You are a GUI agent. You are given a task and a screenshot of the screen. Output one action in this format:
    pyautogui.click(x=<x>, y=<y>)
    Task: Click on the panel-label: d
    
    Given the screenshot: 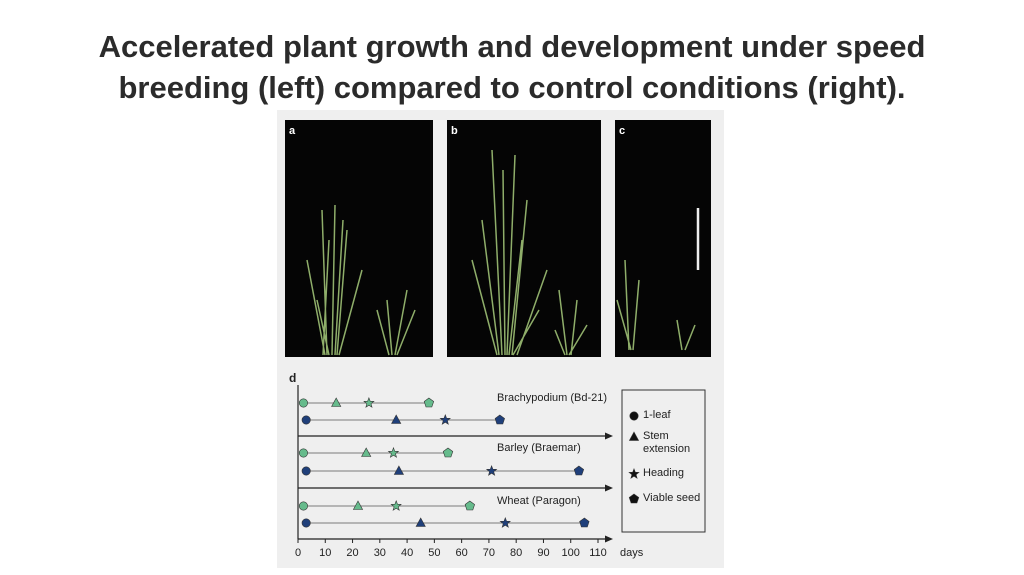 What is the action you would take?
    pyautogui.click(x=292, y=378)
    